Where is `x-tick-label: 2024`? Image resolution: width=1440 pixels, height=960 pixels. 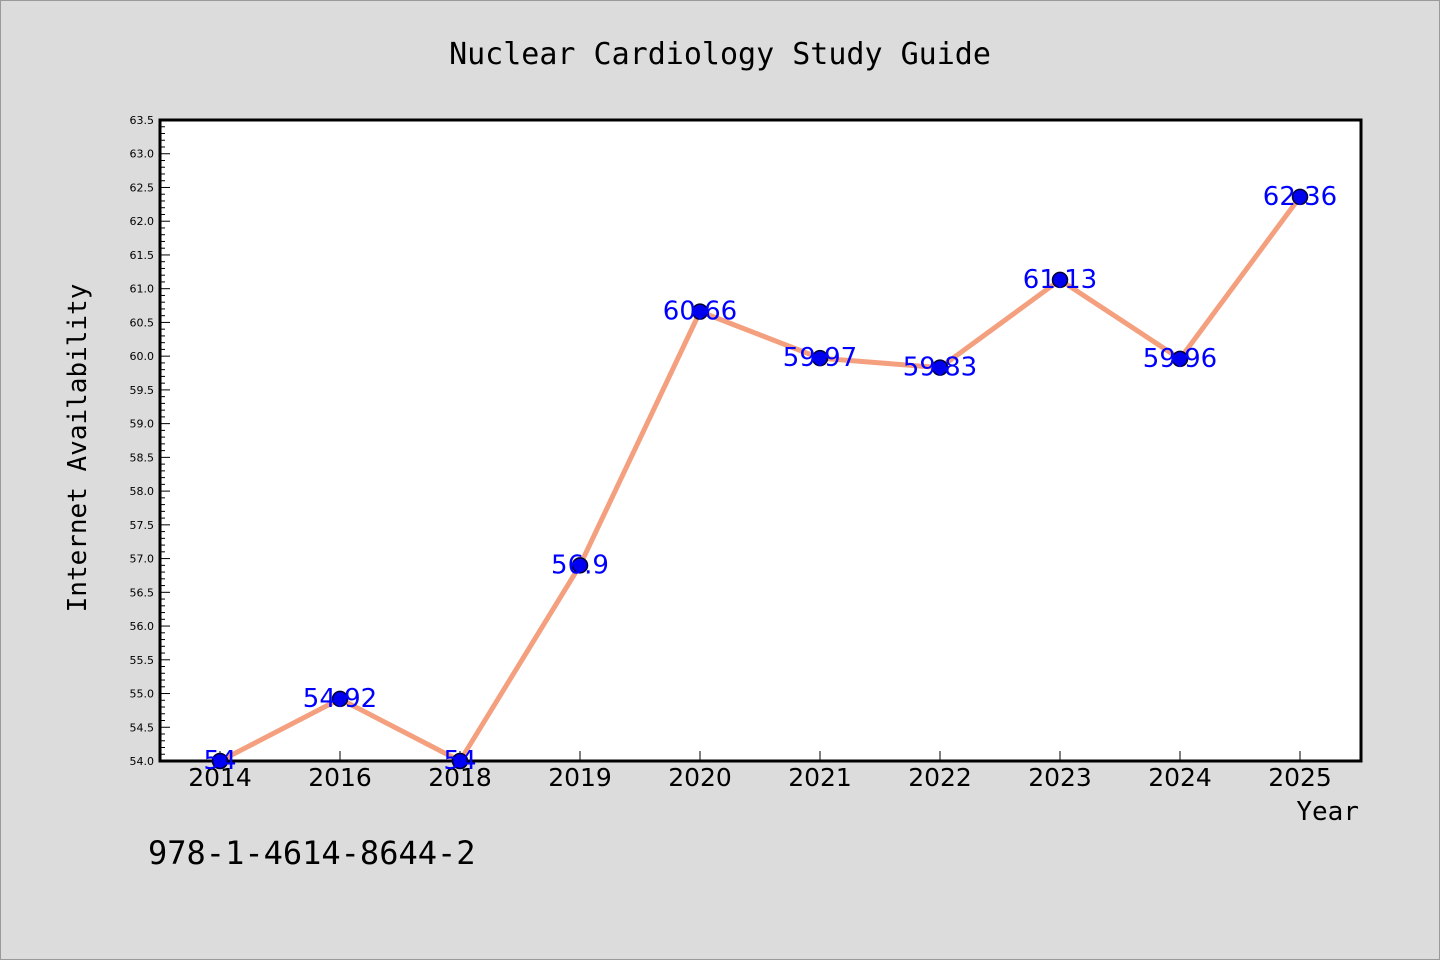
x-tick-label: 2024 is located at coordinates (1180, 777).